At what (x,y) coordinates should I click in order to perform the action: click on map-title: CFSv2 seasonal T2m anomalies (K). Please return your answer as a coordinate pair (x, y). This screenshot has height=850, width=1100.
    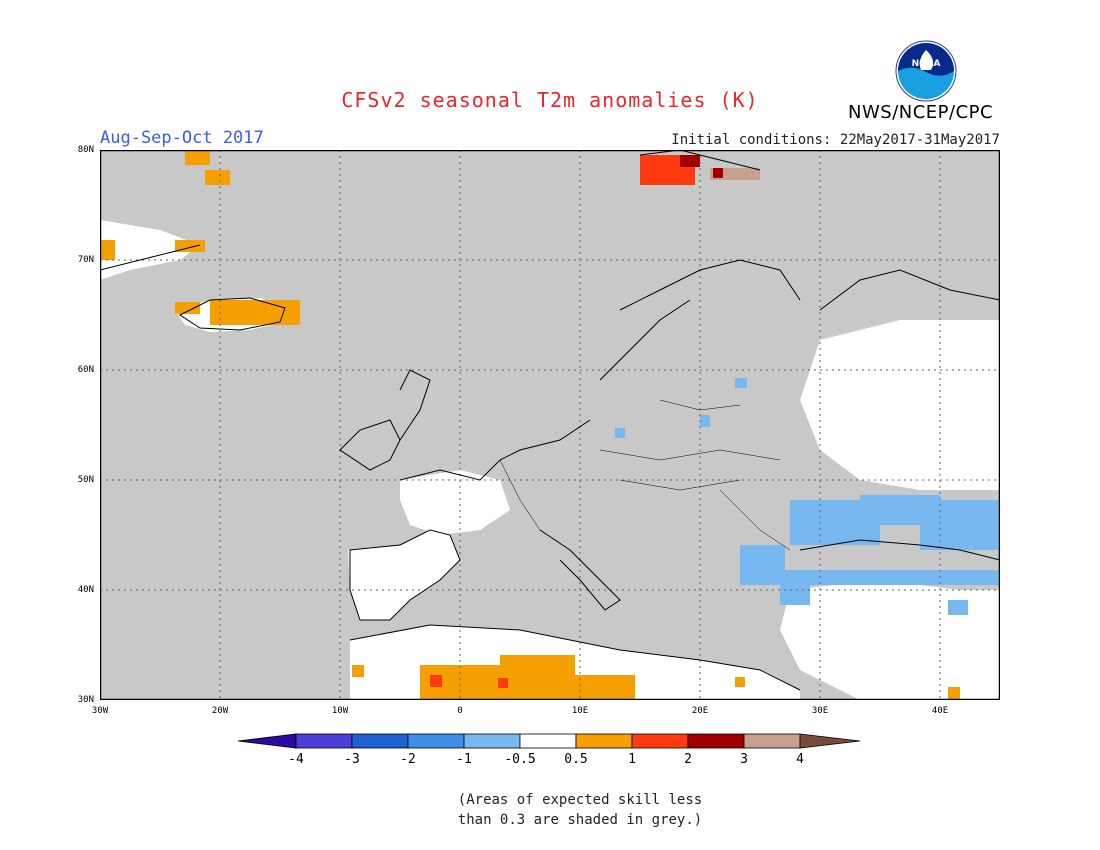
    Looking at the image, I should click on (550, 100).